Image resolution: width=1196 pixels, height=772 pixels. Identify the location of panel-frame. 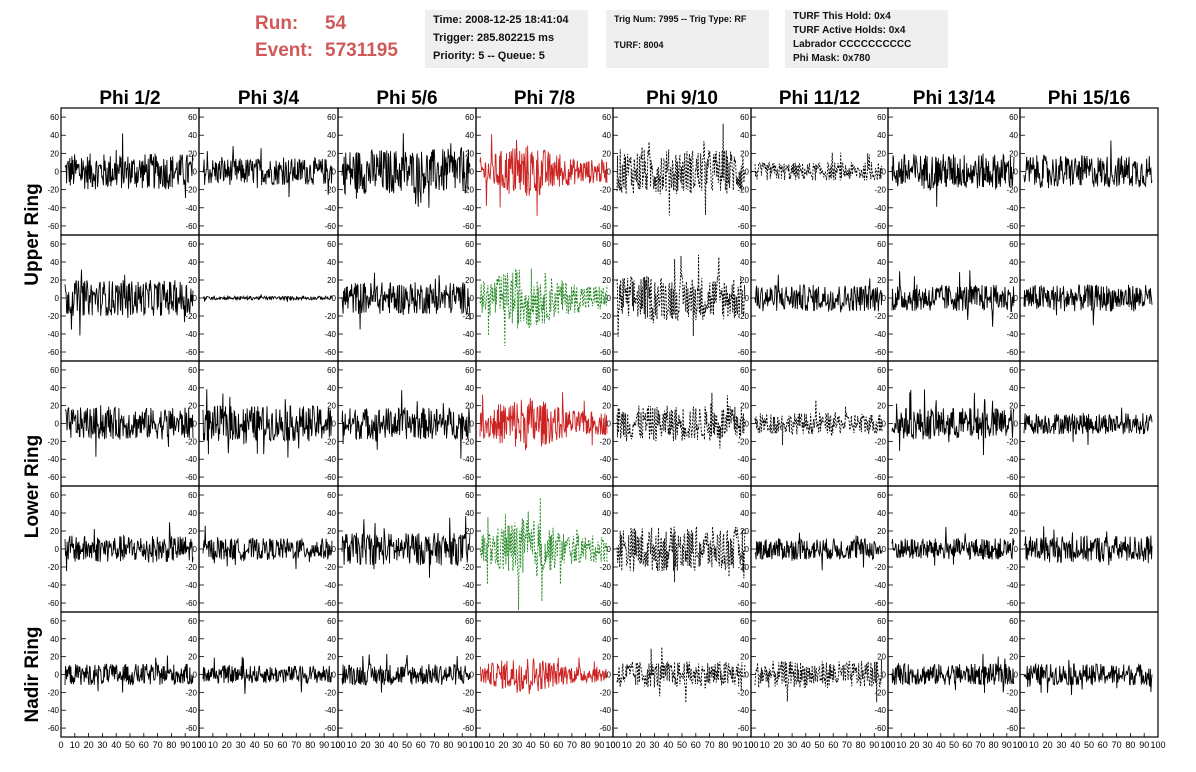
(682, 423).